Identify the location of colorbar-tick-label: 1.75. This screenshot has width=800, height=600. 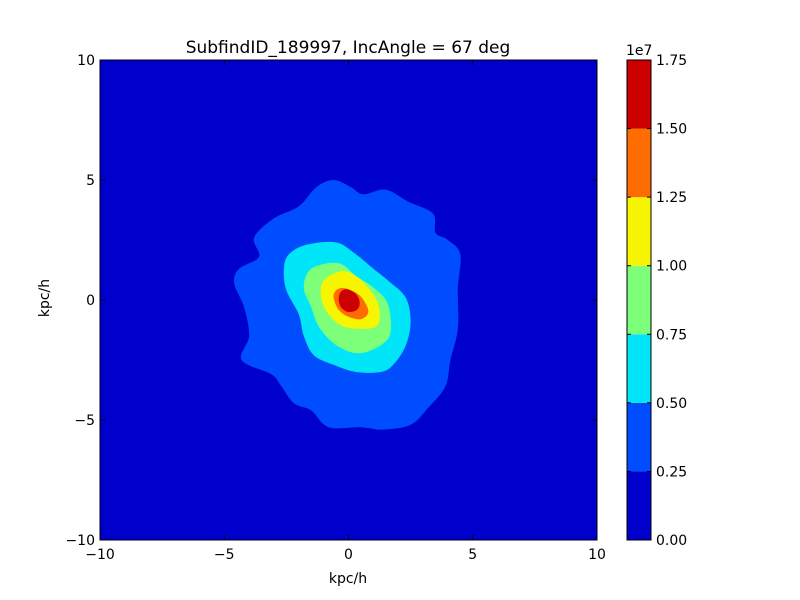
(671, 61).